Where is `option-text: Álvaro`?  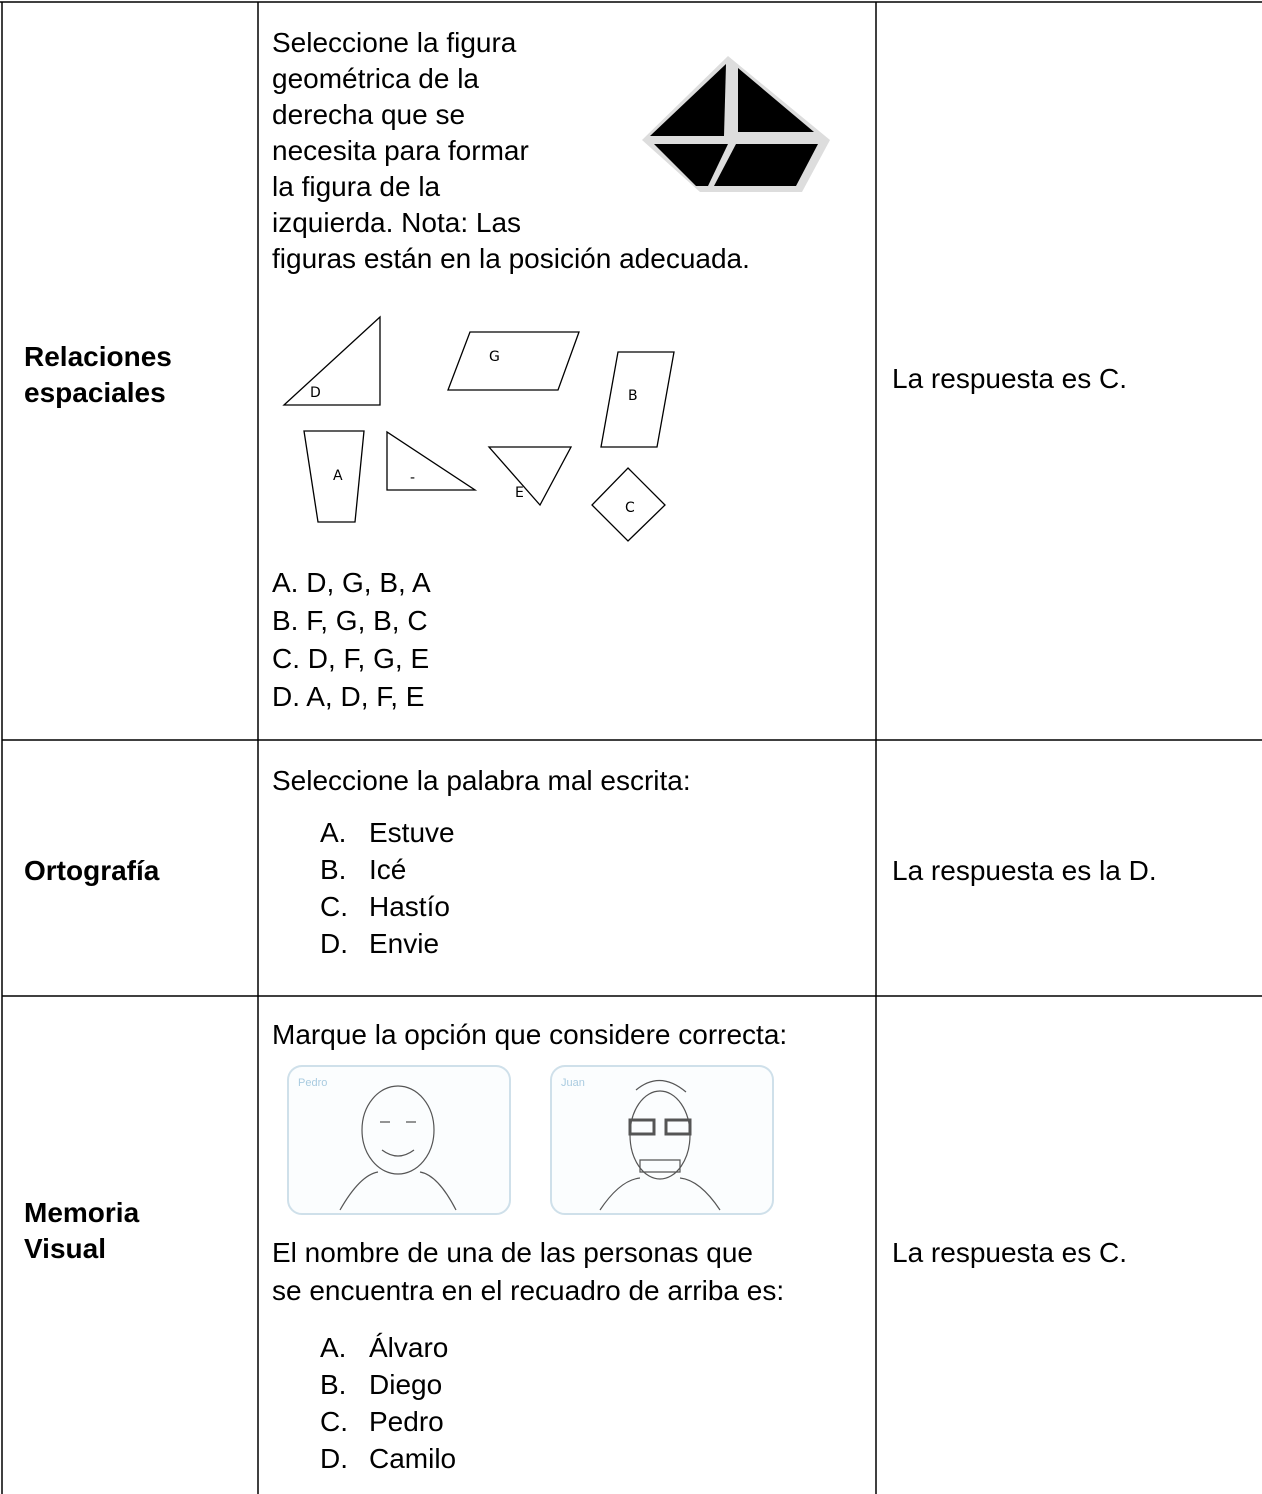
option-text: Álvaro is located at coordinates (408, 1347).